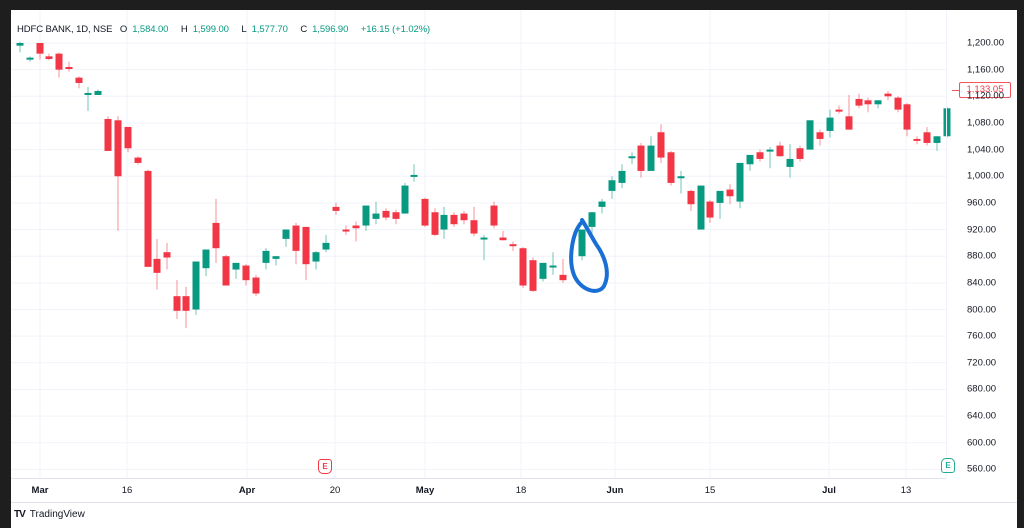  I want to click on tradingview-brand: TV TradingView, so click(49, 514).